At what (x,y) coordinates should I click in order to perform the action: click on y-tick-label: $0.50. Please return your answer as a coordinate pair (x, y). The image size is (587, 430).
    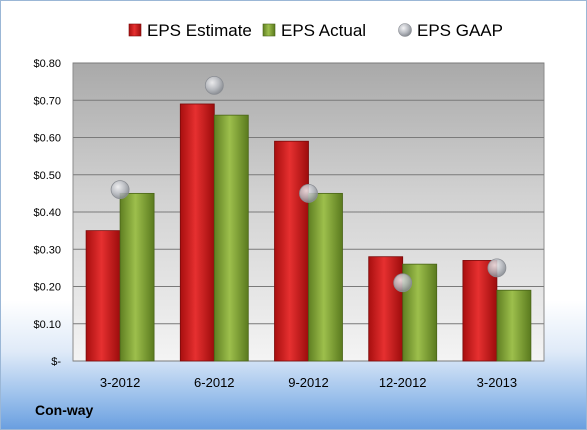
    Looking at the image, I should click on (47, 176).